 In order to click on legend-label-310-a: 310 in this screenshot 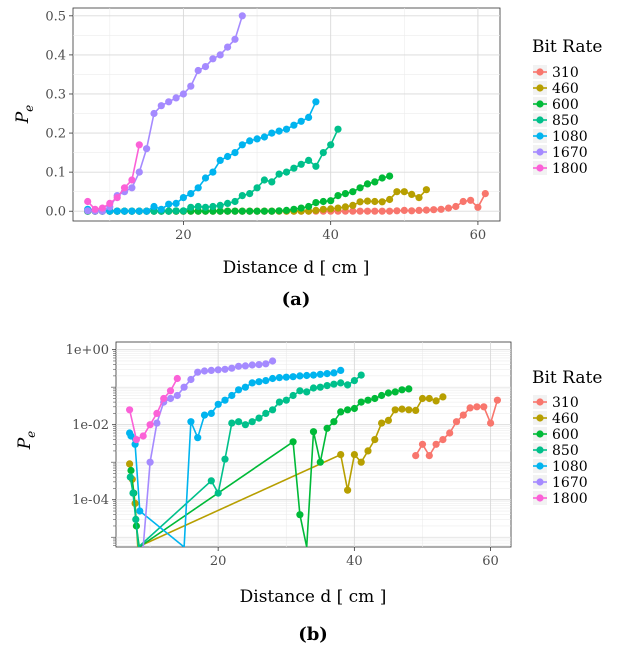, I will do `click(565, 73)`.